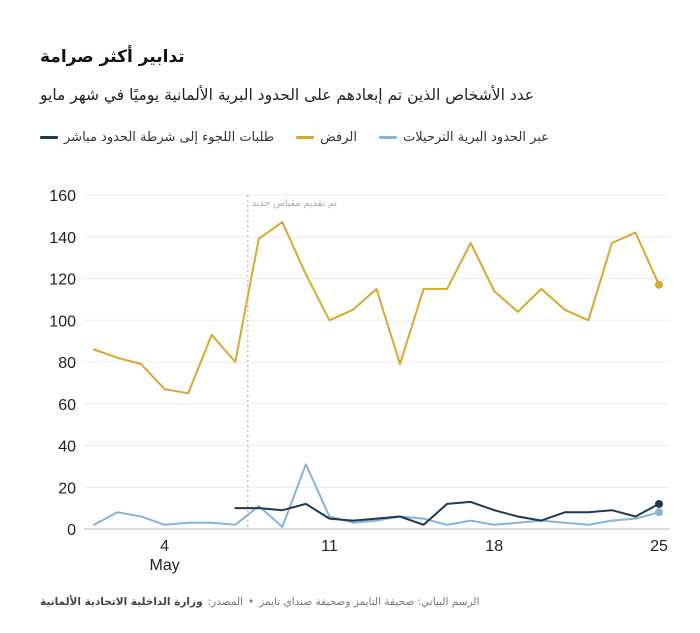  Describe the element at coordinates (387, 137) in the screenshot. I see `legend-swatch-deportations` at that location.